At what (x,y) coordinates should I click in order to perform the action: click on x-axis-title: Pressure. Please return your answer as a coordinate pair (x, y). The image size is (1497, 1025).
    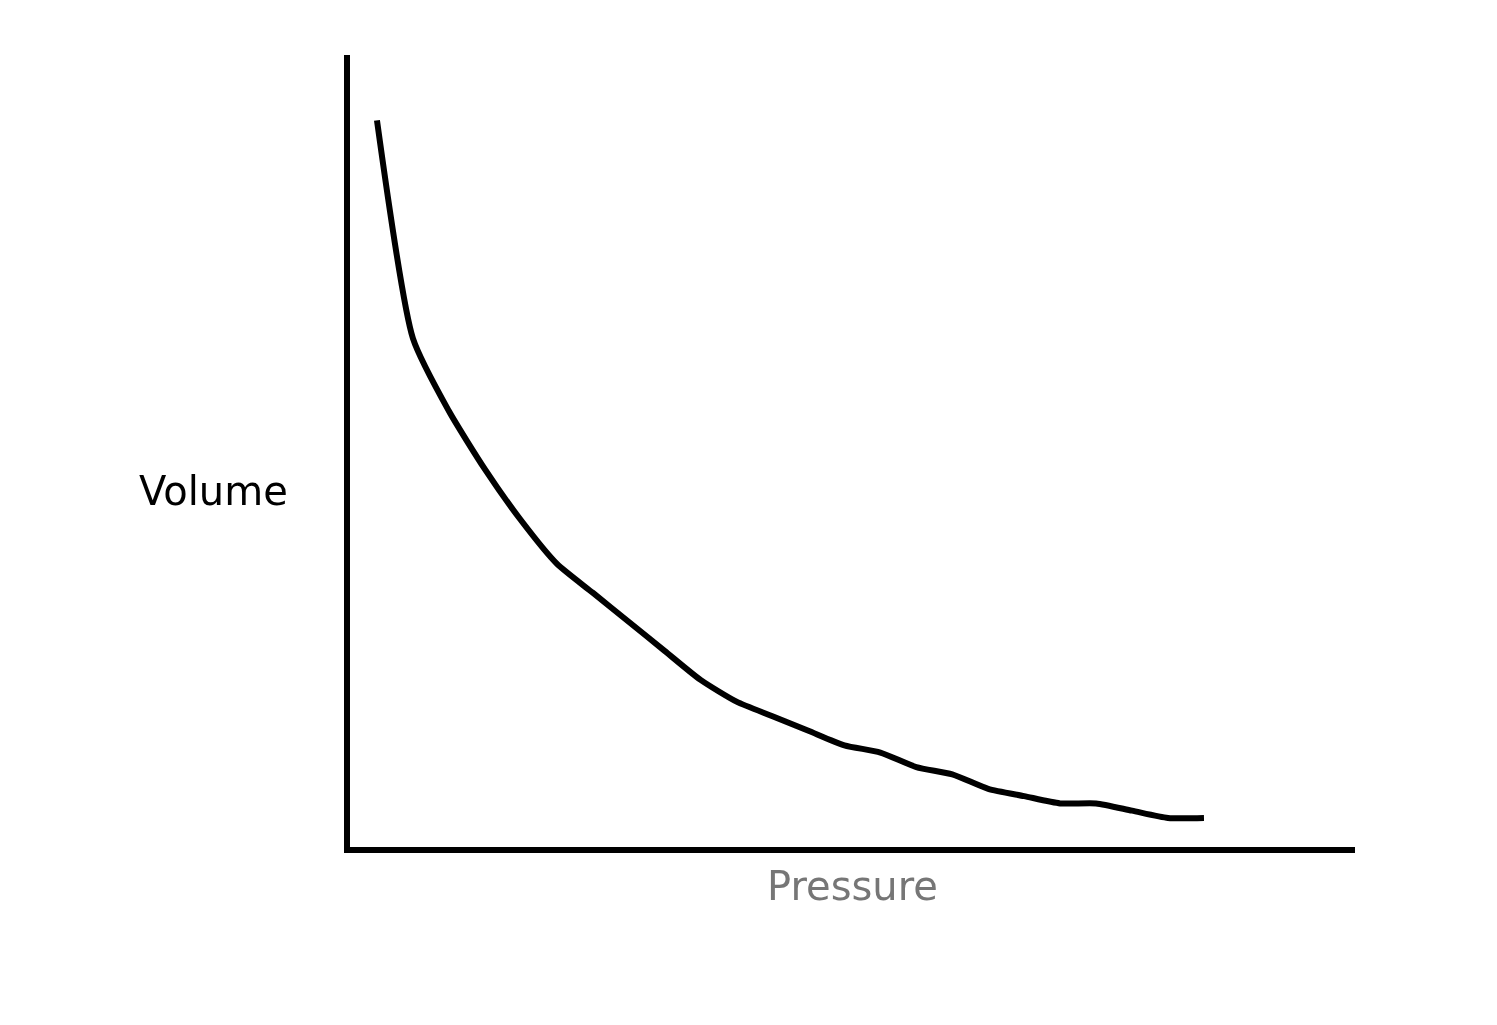
    Looking at the image, I should click on (852, 886).